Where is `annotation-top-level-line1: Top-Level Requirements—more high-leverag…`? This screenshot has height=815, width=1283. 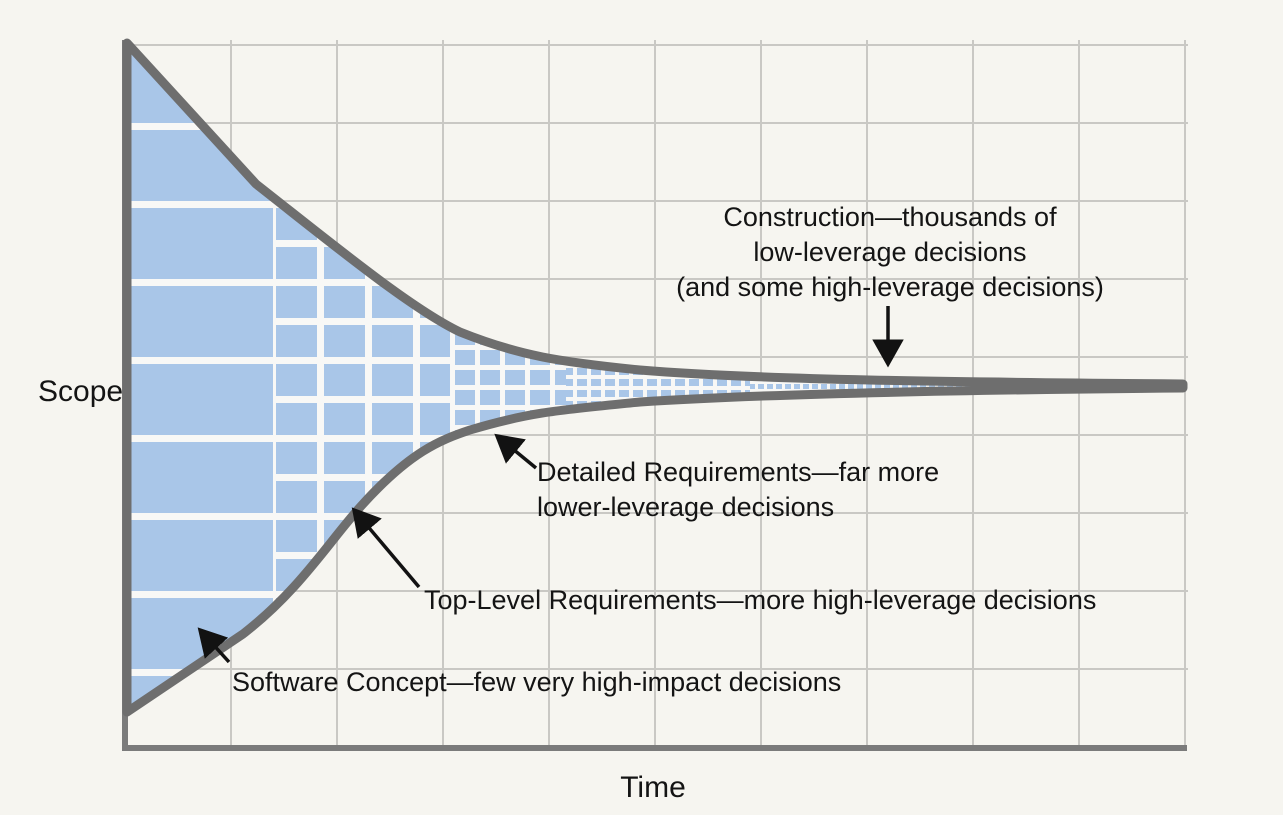 annotation-top-level-line1: Top-Level Requirements—more high-leverag… is located at coordinates (760, 600).